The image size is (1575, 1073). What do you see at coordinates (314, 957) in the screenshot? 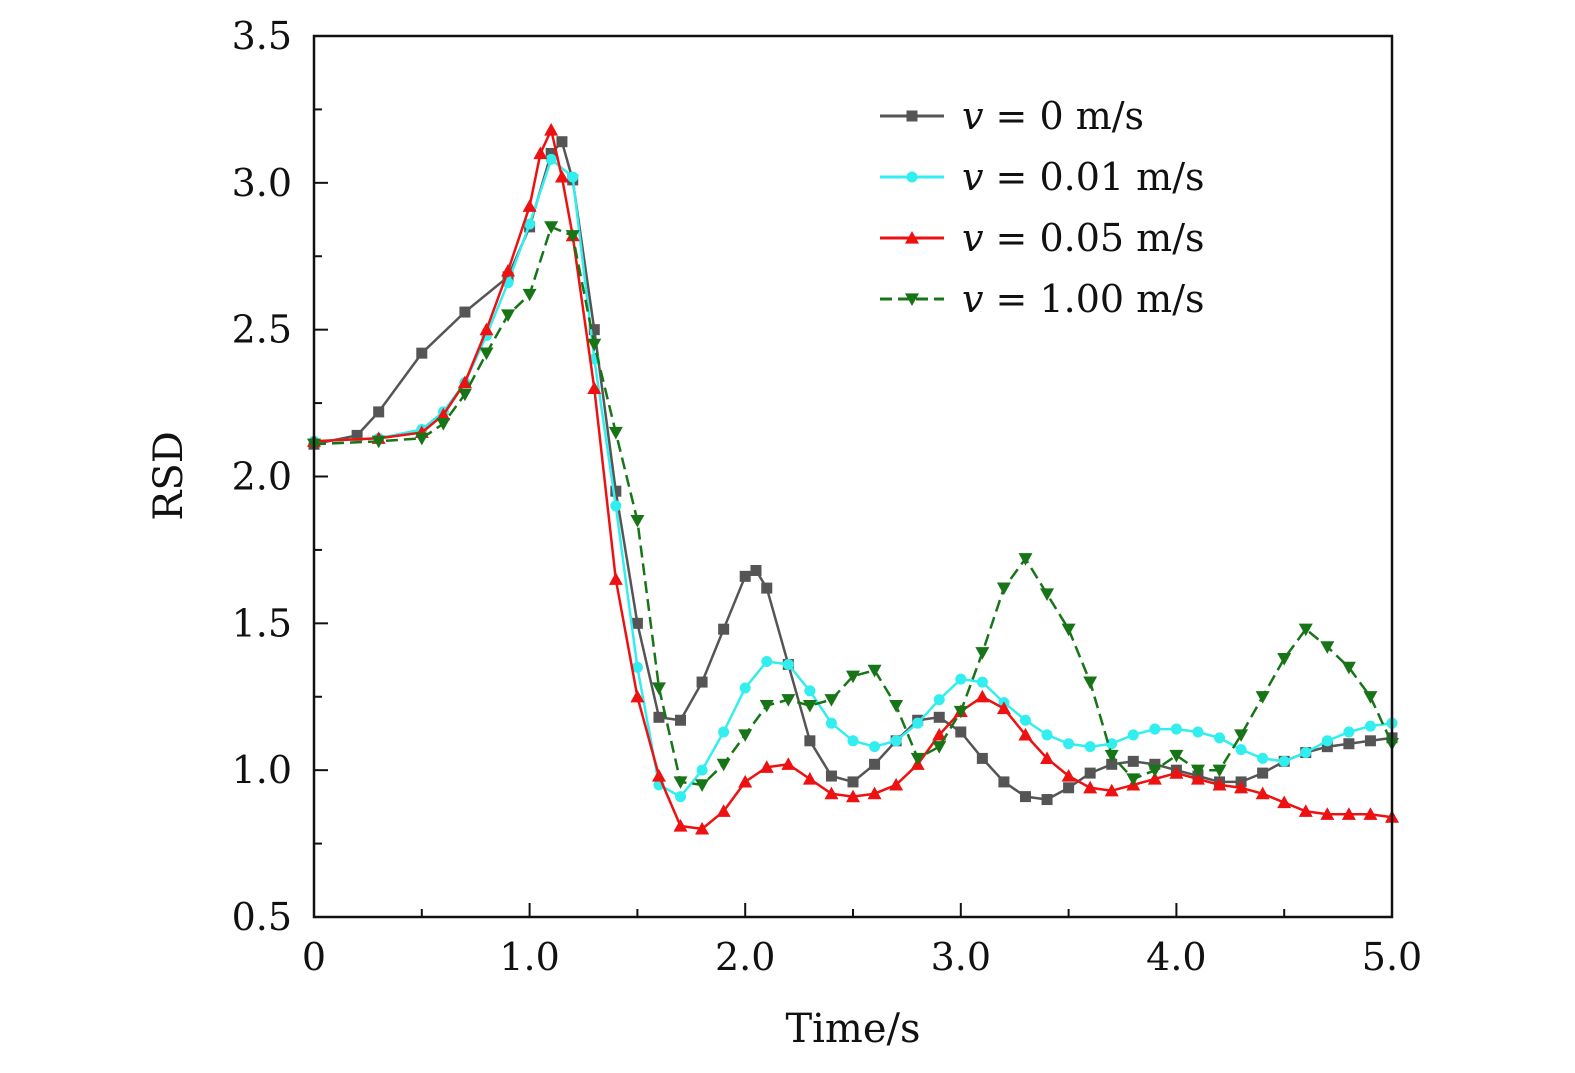
I see `x-tick-label: 0` at bounding box center [314, 957].